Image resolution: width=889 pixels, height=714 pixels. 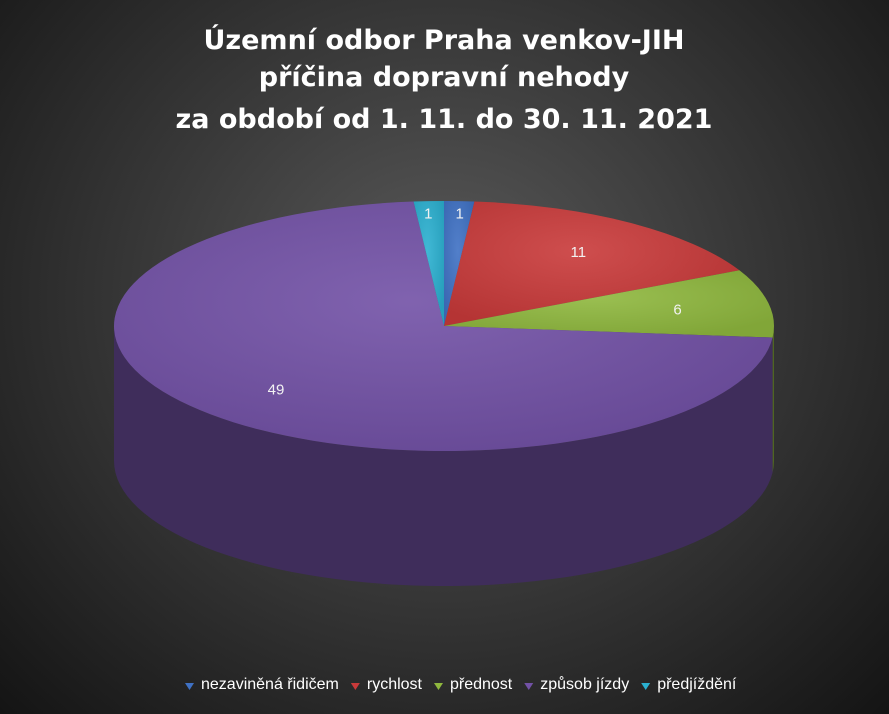 What do you see at coordinates (481, 684) in the screenshot?
I see `legend-label-prednost: přednost` at bounding box center [481, 684].